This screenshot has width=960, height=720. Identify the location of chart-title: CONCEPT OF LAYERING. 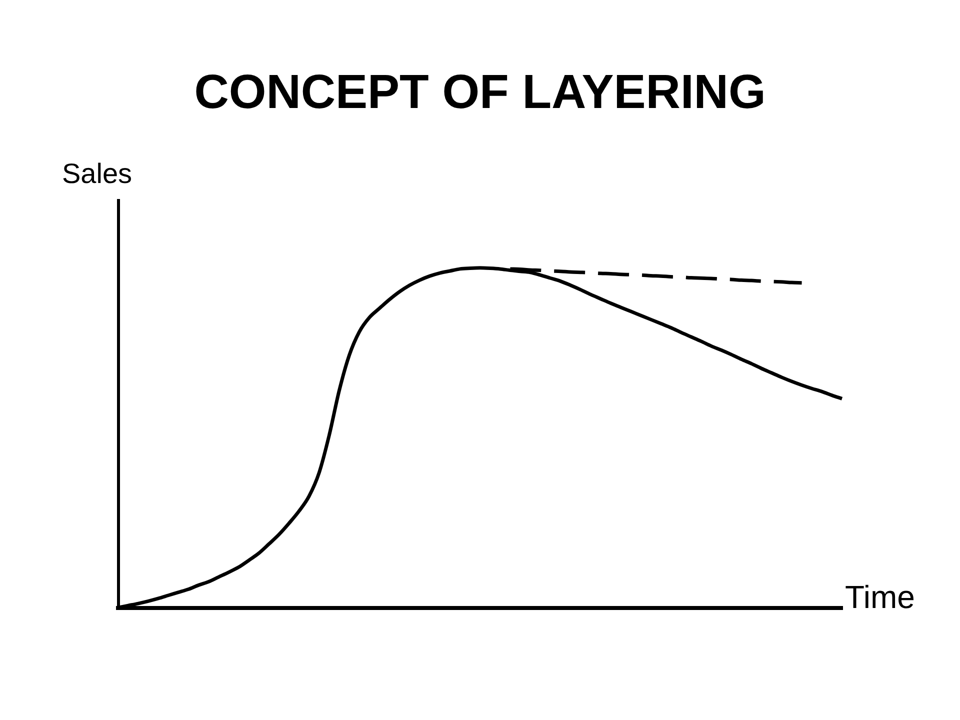
(480, 93).